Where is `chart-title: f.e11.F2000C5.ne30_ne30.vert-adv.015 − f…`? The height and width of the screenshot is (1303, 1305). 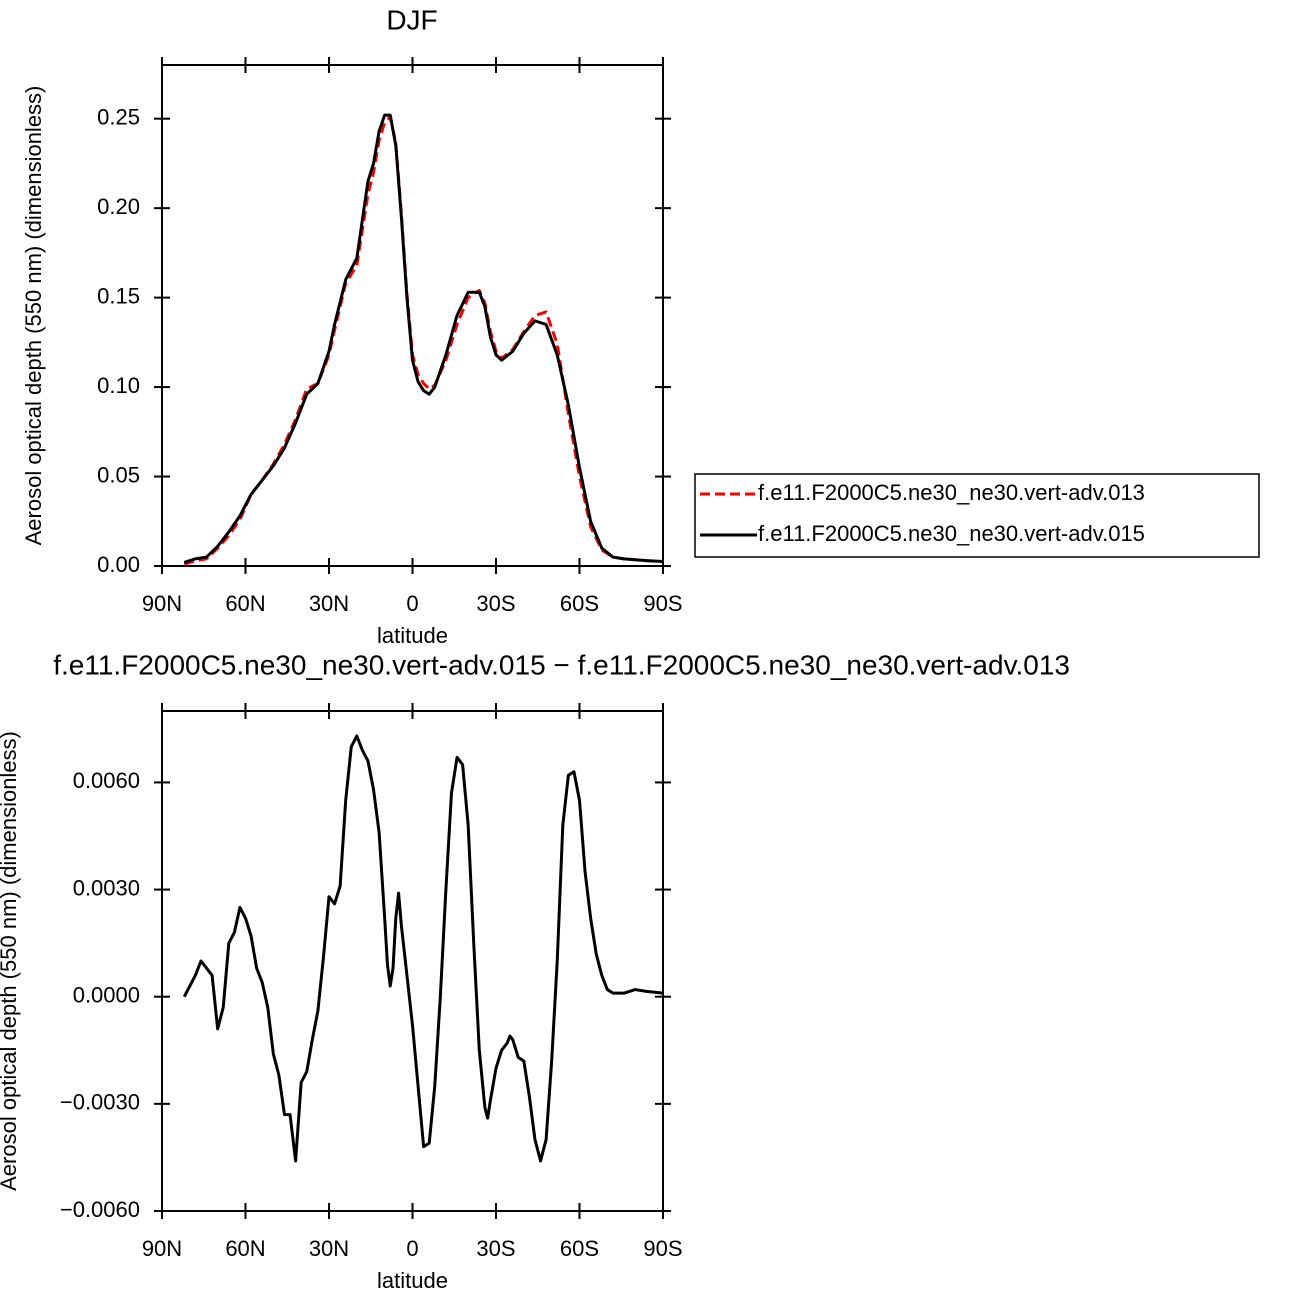 chart-title: f.e11.F2000C5.ne30_ne30.vert-adv.015 − f… is located at coordinates (561, 664).